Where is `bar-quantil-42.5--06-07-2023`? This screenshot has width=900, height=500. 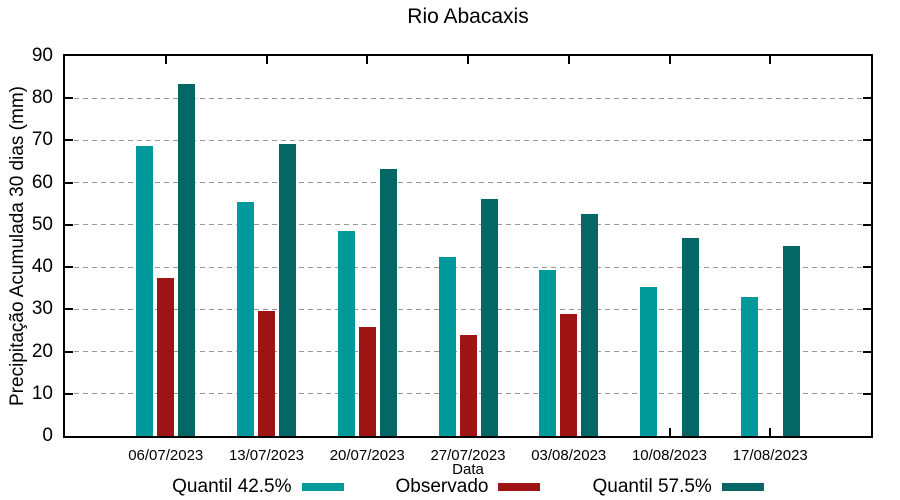
bar-quantil-42.5--06-07-2023 is located at coordinates (145, 291).